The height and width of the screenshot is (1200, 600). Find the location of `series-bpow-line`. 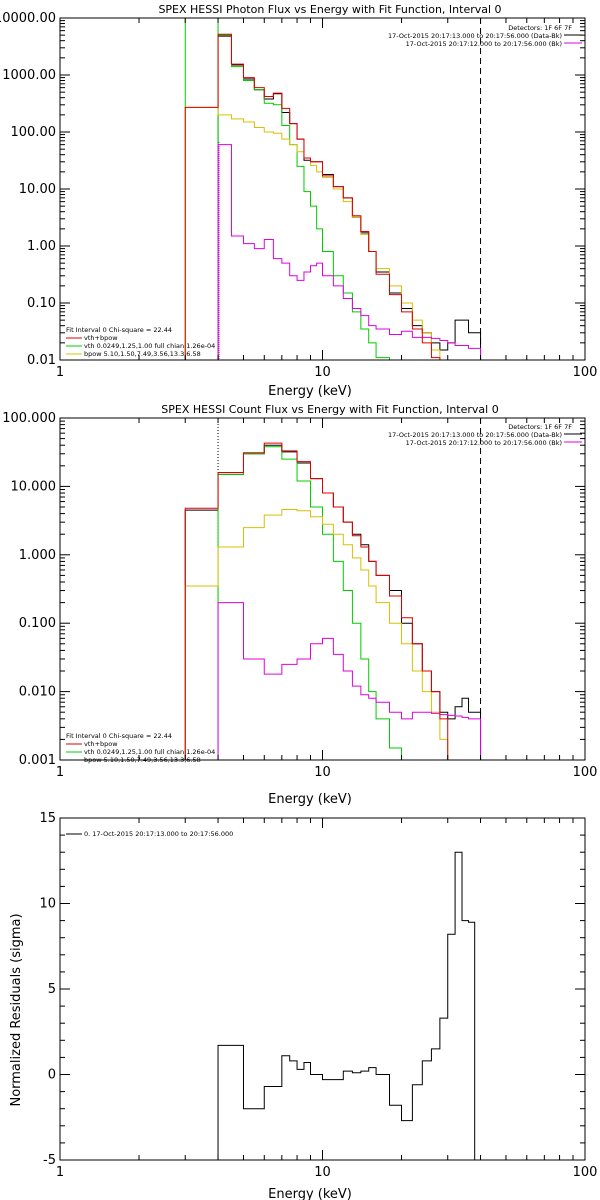

series-bpow-line is located at coordinates (316, 634).